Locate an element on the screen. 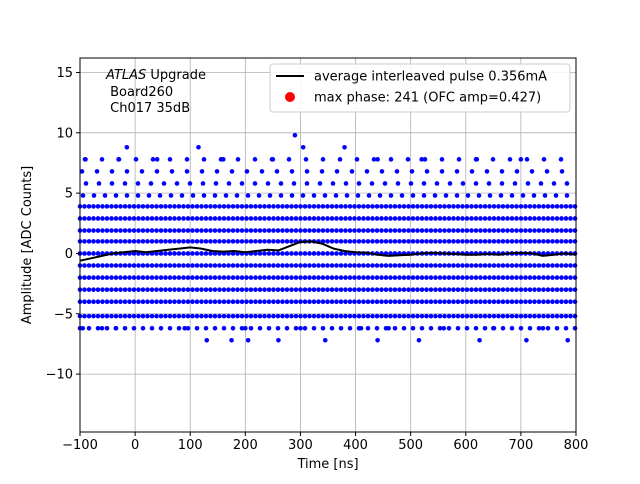  x-tick-label: 100 is located at coordinates (190, 445).